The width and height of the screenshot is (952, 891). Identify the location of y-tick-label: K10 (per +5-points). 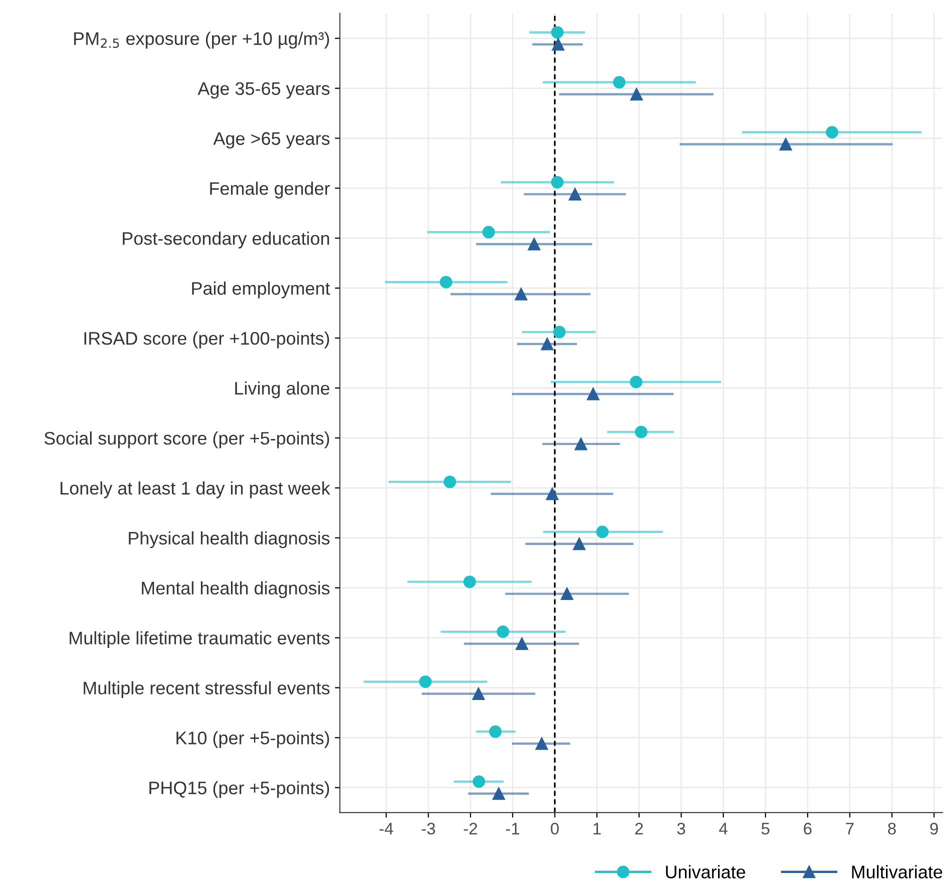
(253, 739).